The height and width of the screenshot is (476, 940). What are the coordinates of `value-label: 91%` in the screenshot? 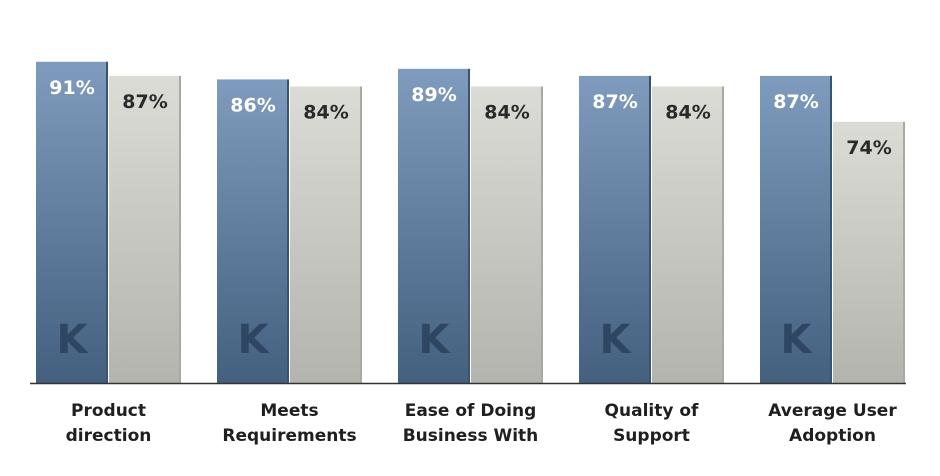 It's located at (71, 88).